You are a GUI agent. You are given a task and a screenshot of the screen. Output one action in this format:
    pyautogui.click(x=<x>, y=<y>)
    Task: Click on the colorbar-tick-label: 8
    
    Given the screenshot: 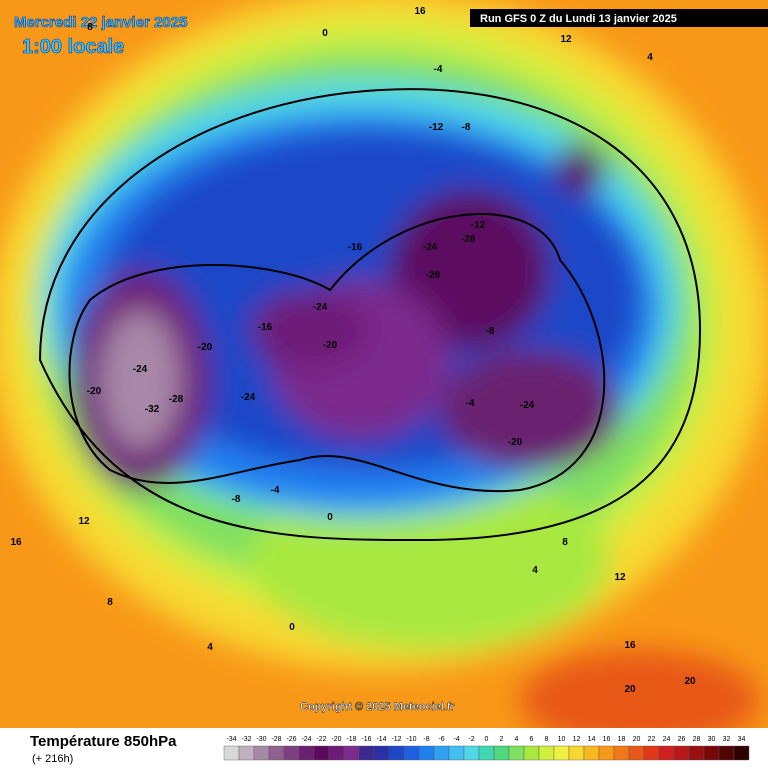 What is the action you would take?
    pyautogui.click(x=547, y=739)
    